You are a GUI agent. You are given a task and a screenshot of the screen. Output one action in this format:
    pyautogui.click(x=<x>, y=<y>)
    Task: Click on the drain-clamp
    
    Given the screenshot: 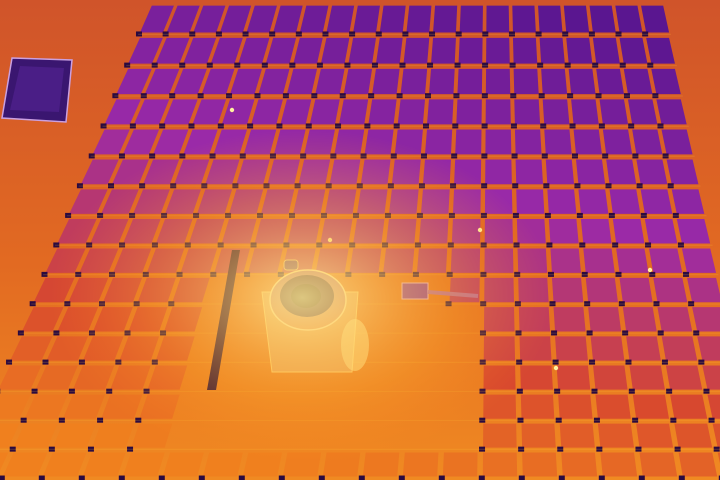 What is the action you would take?
    pyautogui.click(x=291, y=265)
    